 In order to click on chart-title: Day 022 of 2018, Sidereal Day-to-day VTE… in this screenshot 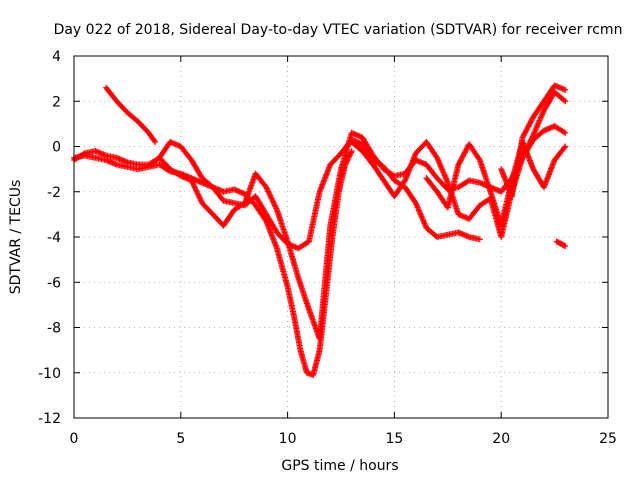, I will do `click(338, 30)`.